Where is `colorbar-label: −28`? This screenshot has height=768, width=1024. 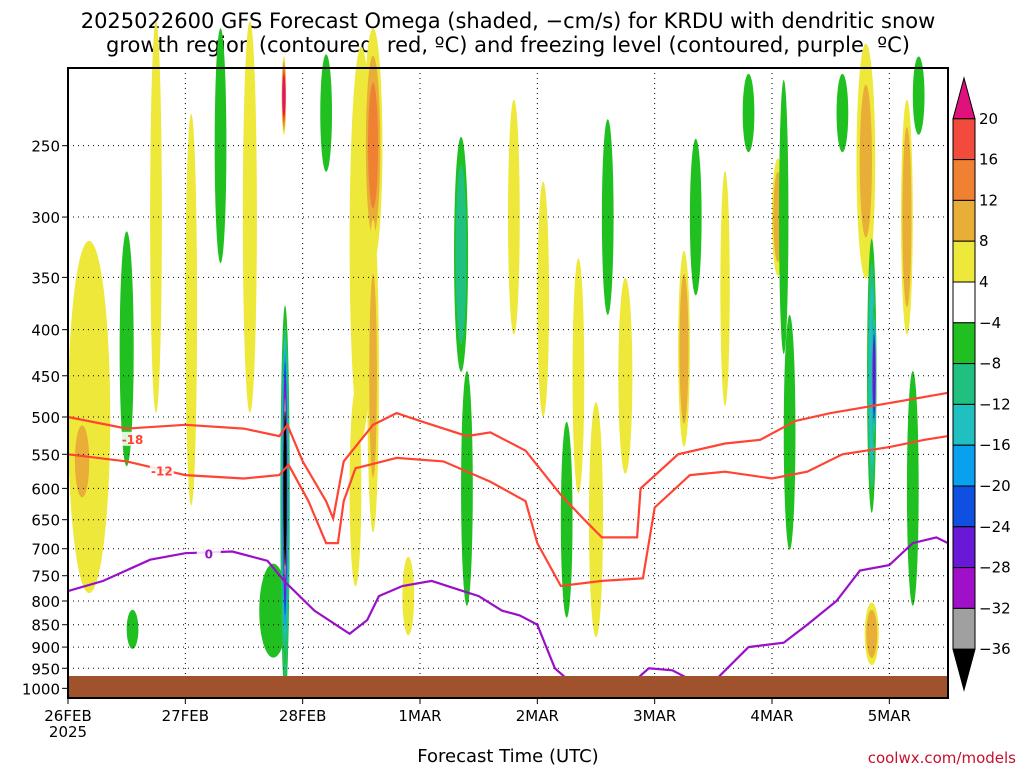
colorbar-label: −28 is located at coordinates (995, 568).